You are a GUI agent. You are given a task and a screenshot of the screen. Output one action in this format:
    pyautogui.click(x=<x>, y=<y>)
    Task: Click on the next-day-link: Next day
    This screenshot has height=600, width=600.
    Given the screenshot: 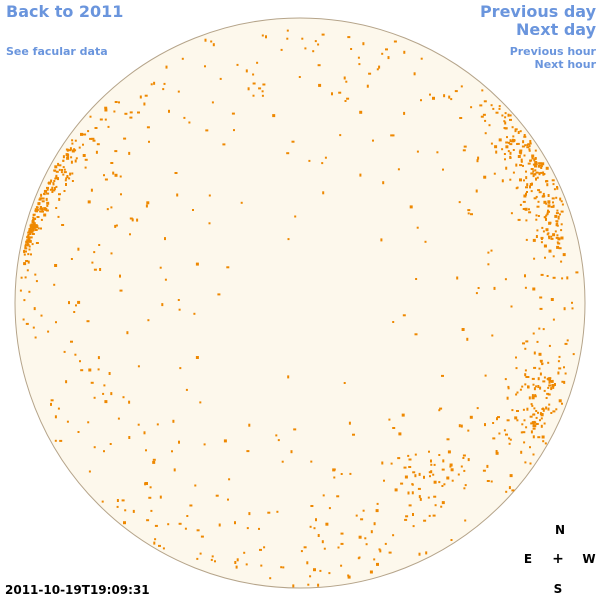 What is the action you would take?
    pyautogui.click(x=556, y=29)
    